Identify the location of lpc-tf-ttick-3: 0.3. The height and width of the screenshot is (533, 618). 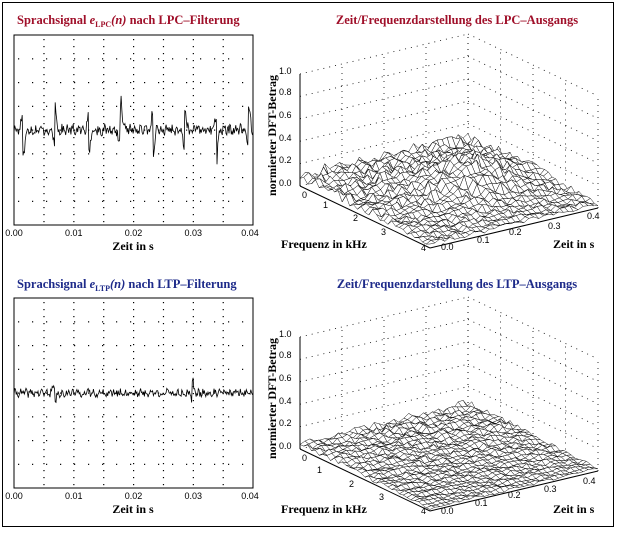
(554, 226).